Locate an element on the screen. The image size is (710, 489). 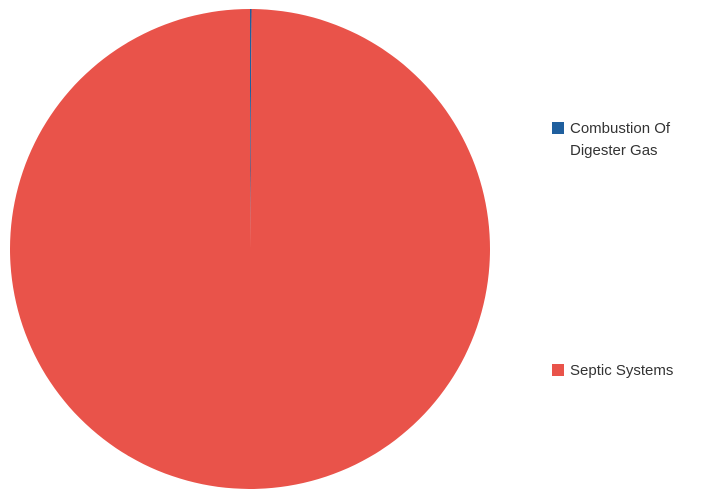
legend-swatch-combustion-of-digester-gas is located at coordinates (558, 128).